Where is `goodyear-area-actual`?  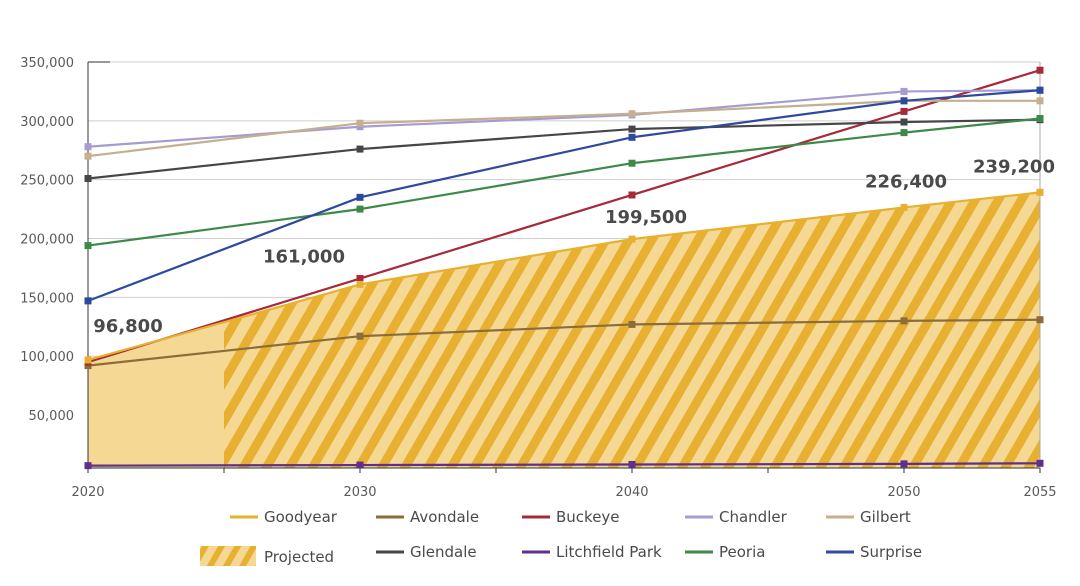
goodyear-area-actual is located at coordinates (156, 330).